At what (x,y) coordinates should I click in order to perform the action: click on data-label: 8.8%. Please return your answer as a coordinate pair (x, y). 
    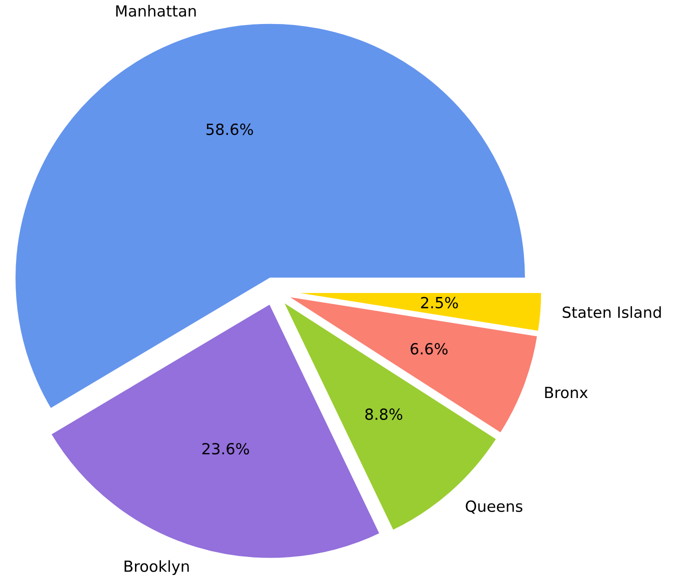
    Looking at the image, I should click on (383, 414).